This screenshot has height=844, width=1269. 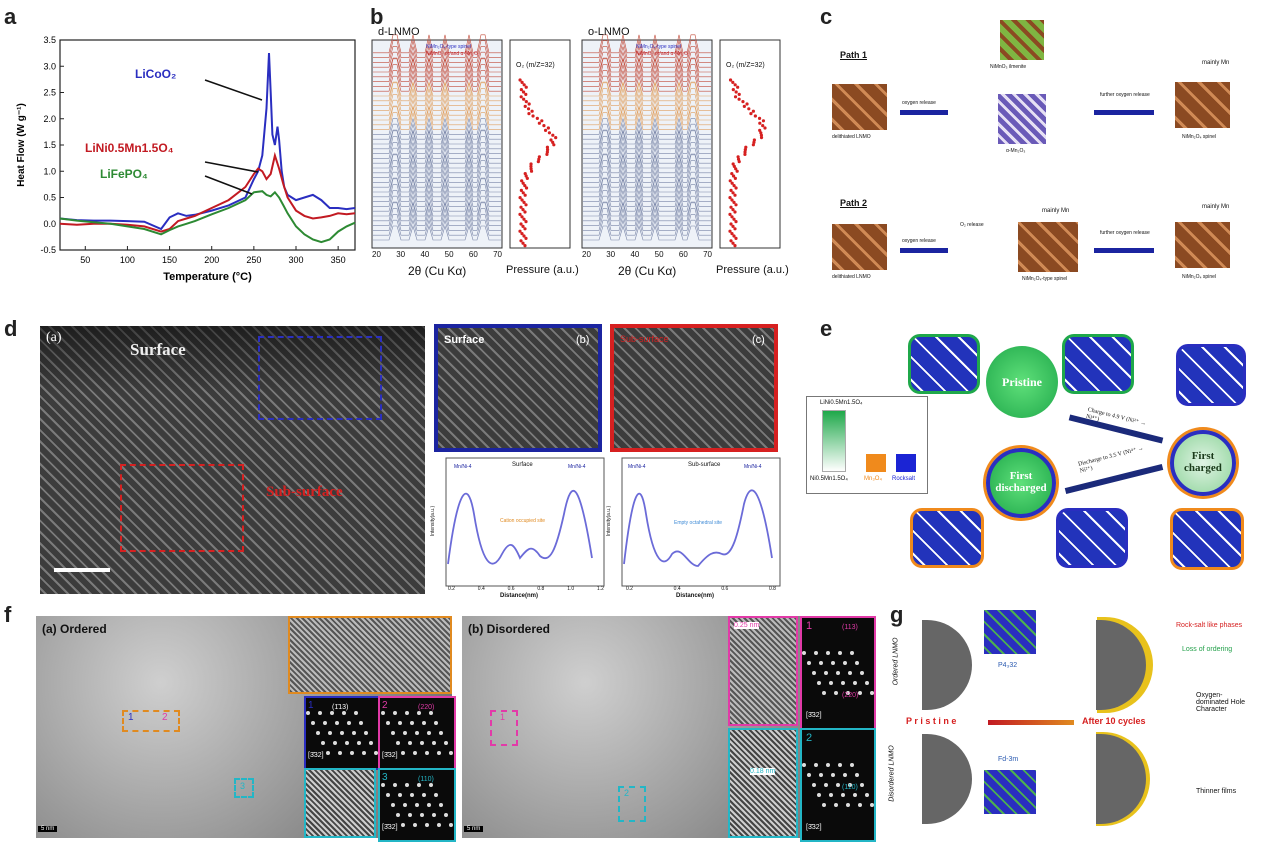 I want to click on subsurface-zoom-title: Sub-surface, so click(x=644, y=339).